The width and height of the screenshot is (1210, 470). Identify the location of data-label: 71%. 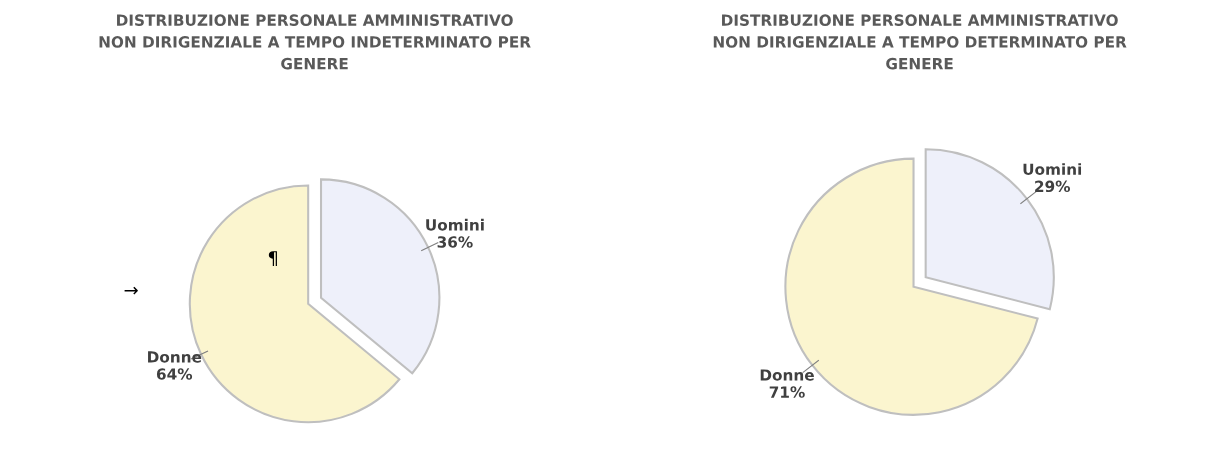
(787, 392).